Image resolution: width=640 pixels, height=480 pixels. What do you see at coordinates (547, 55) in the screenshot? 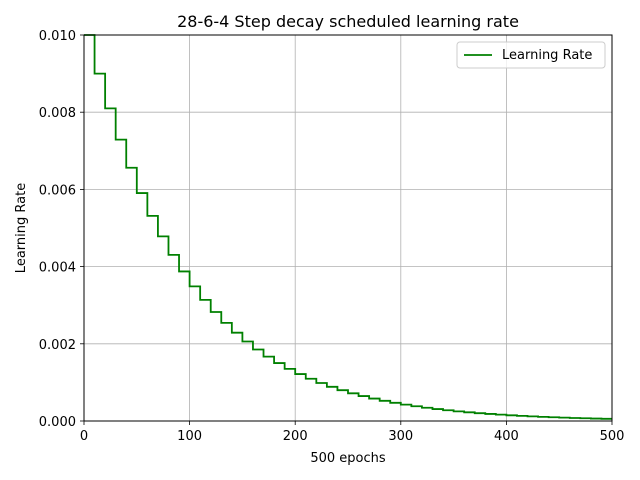
I see `legend-label-learning-rate: Learning Rate` at bounding box center [547, 55].